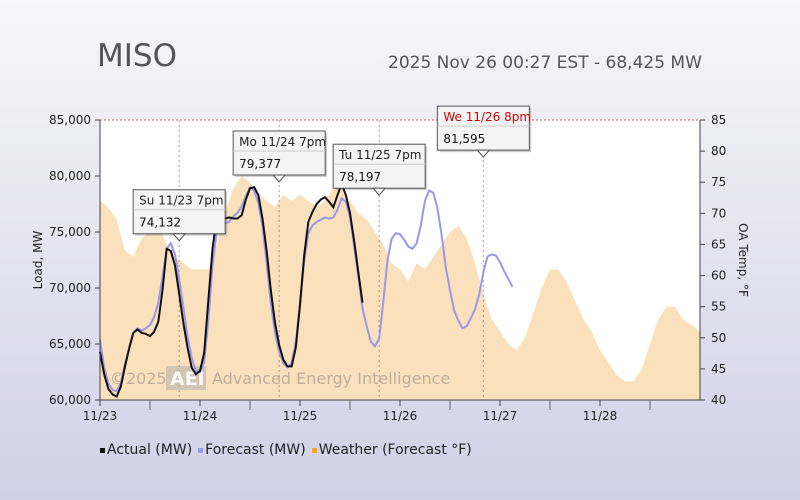 This screenshot has height=500, width=800. I want to click on y-left-tick-label: 75,000, so click(70, 232).